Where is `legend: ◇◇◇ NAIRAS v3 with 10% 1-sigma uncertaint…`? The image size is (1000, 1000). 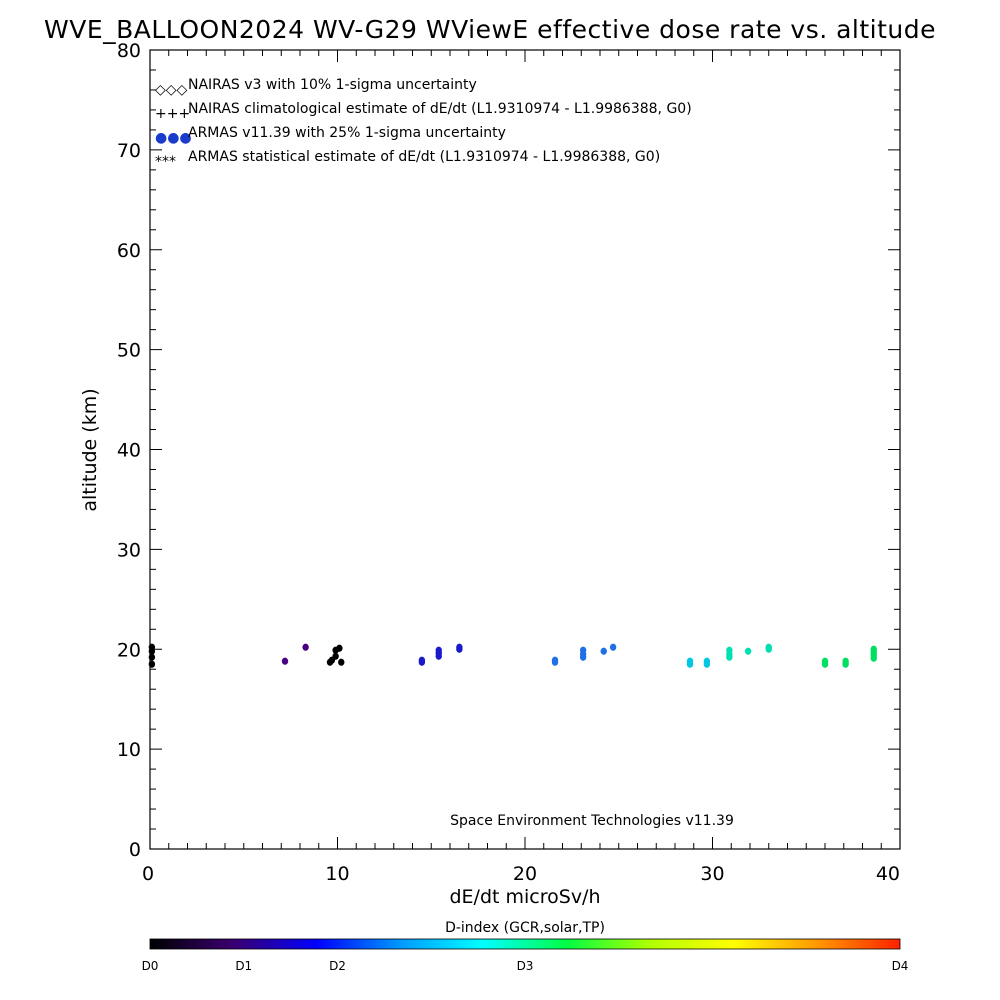 legend: ◇◇◇ NAIRAS v3 with 10% 1-sigma uncertaint… is located at coordinates (423, 123).